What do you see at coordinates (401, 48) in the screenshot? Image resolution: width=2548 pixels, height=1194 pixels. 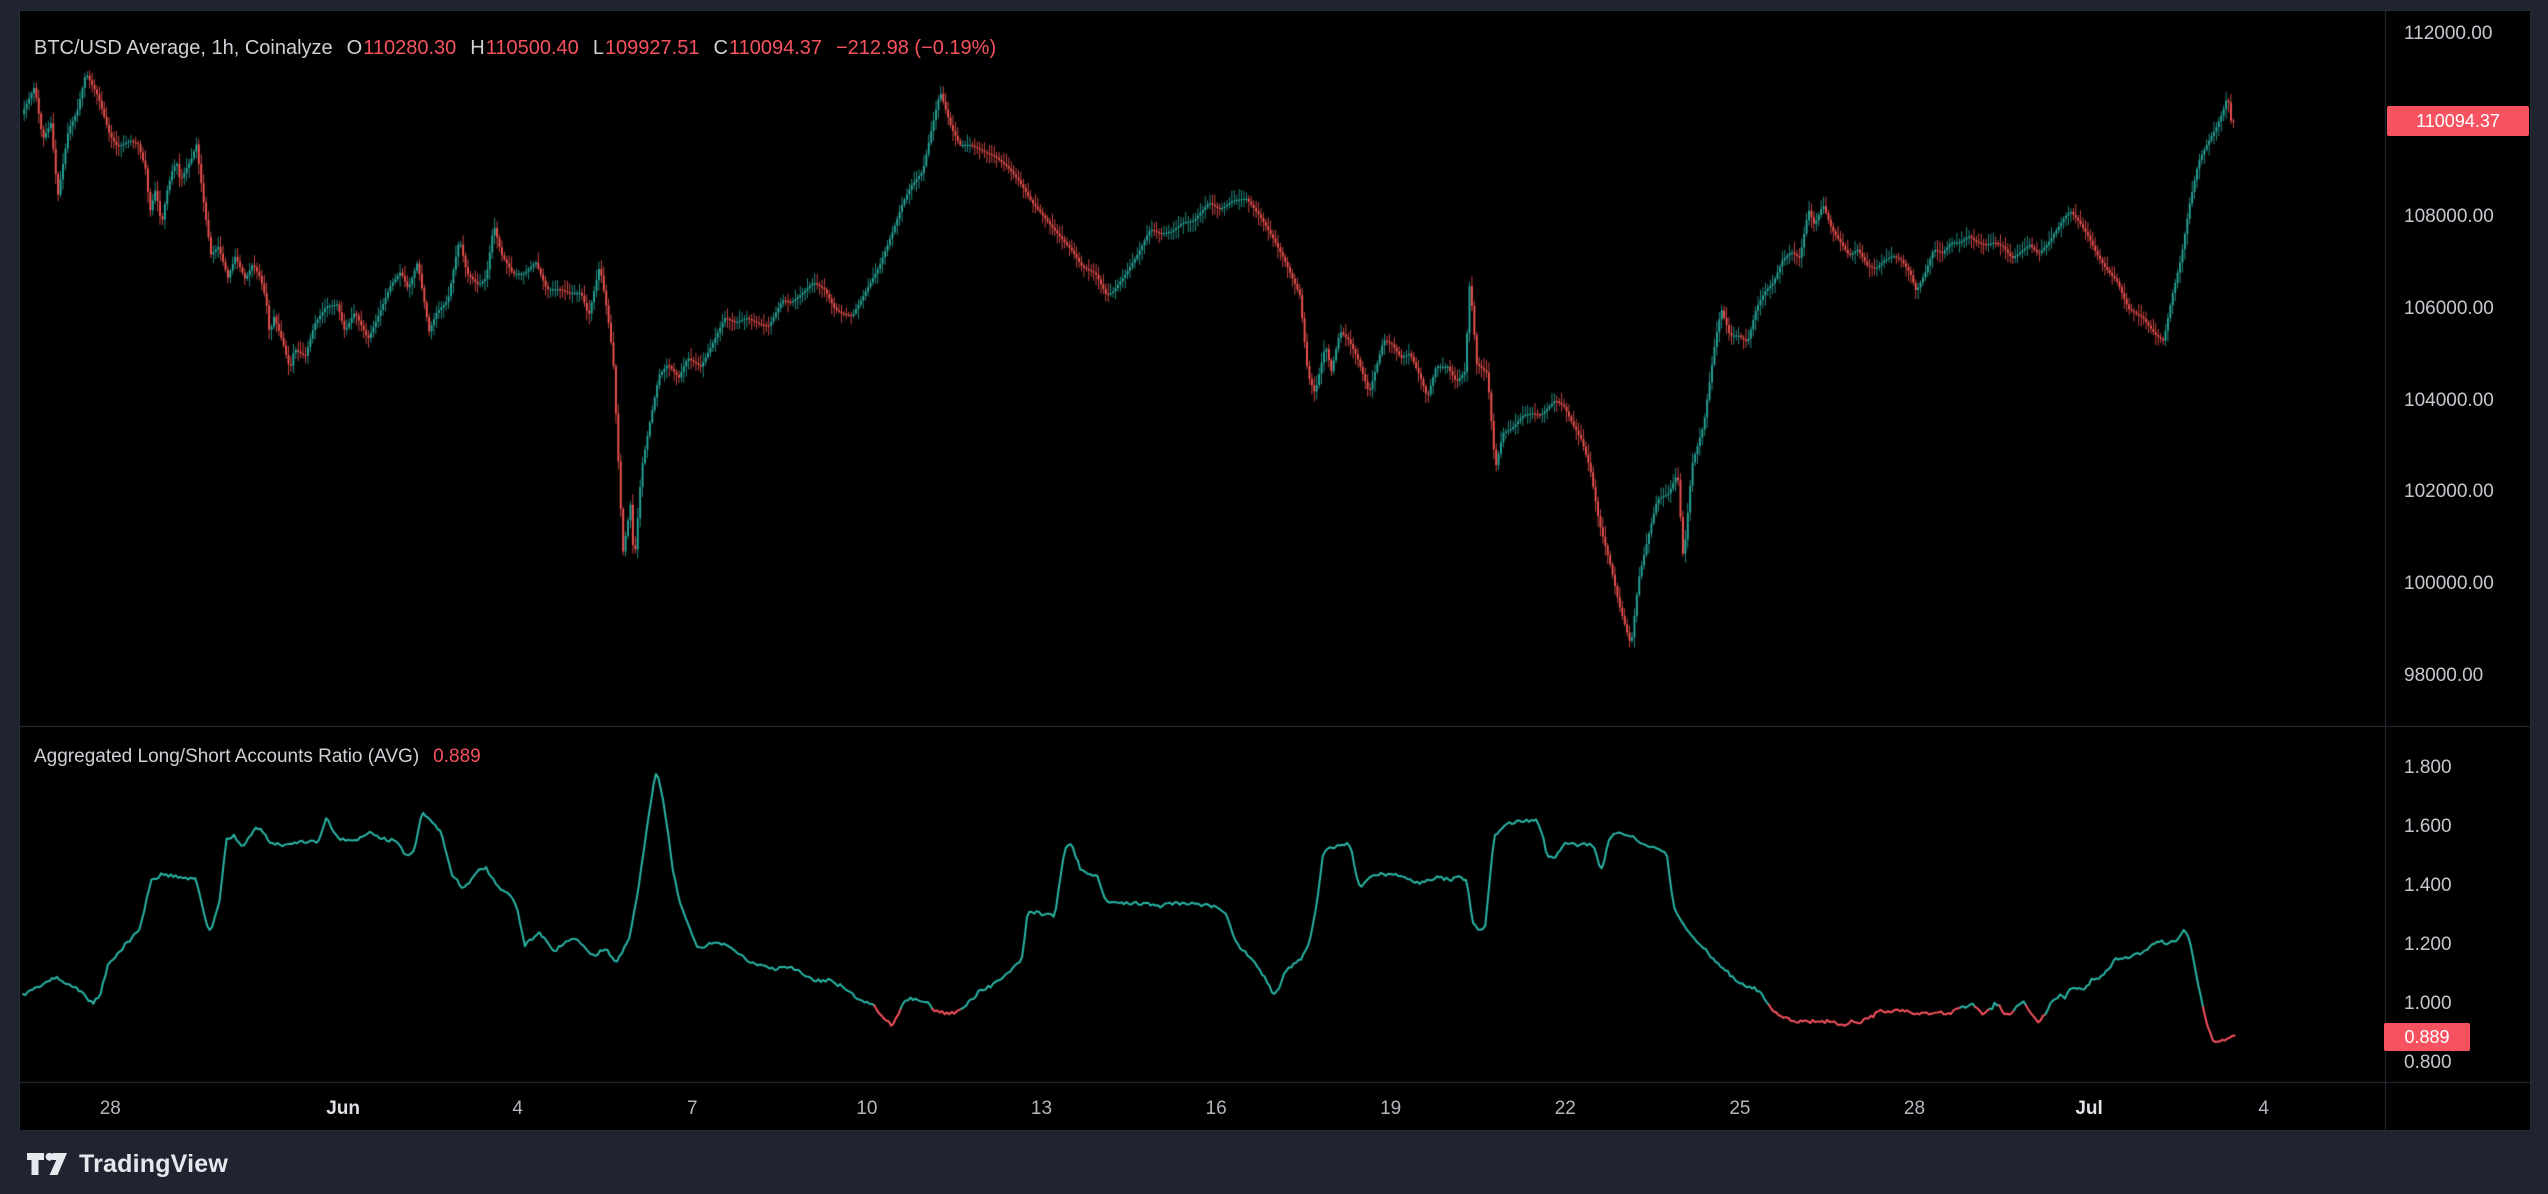 I see `open-value: O 110280.30` at bounding box center [401, 48].